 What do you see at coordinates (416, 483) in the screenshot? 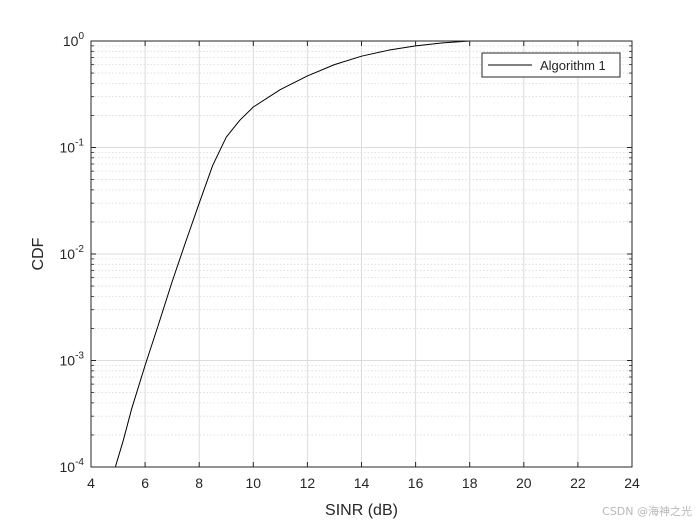
I see `x-tick-label: 16` at bounding box center [416, 483].